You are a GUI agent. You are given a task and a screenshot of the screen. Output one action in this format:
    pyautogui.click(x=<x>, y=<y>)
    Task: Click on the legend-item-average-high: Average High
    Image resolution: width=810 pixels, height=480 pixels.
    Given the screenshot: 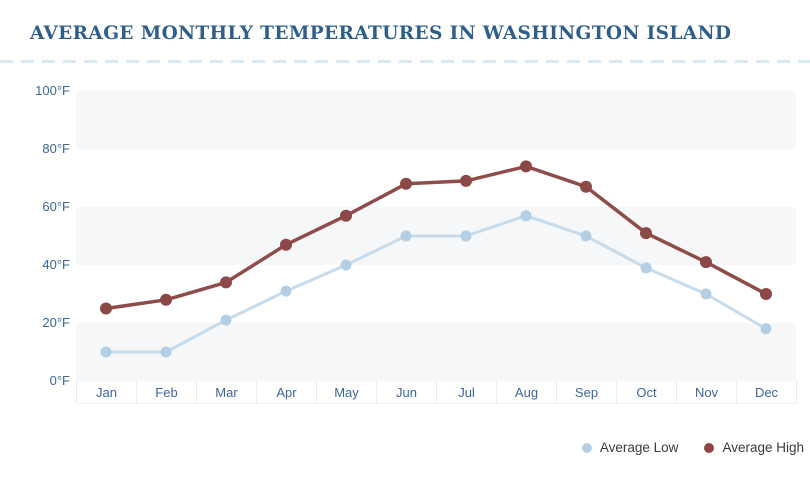 What is the action you would take?
    pyautogui.click(x=754, y=447)
    